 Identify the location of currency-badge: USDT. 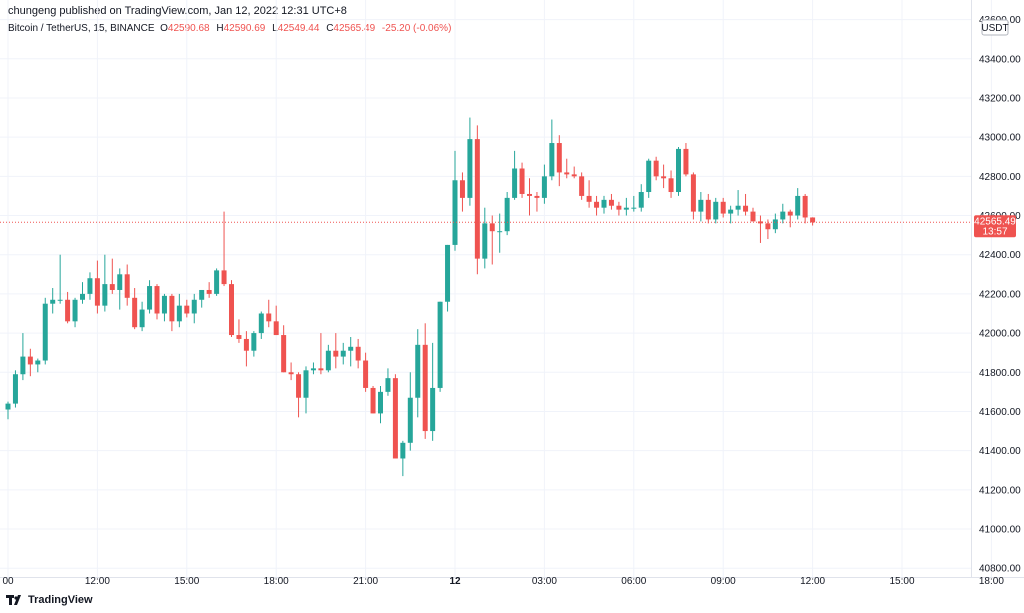
(995, 27).